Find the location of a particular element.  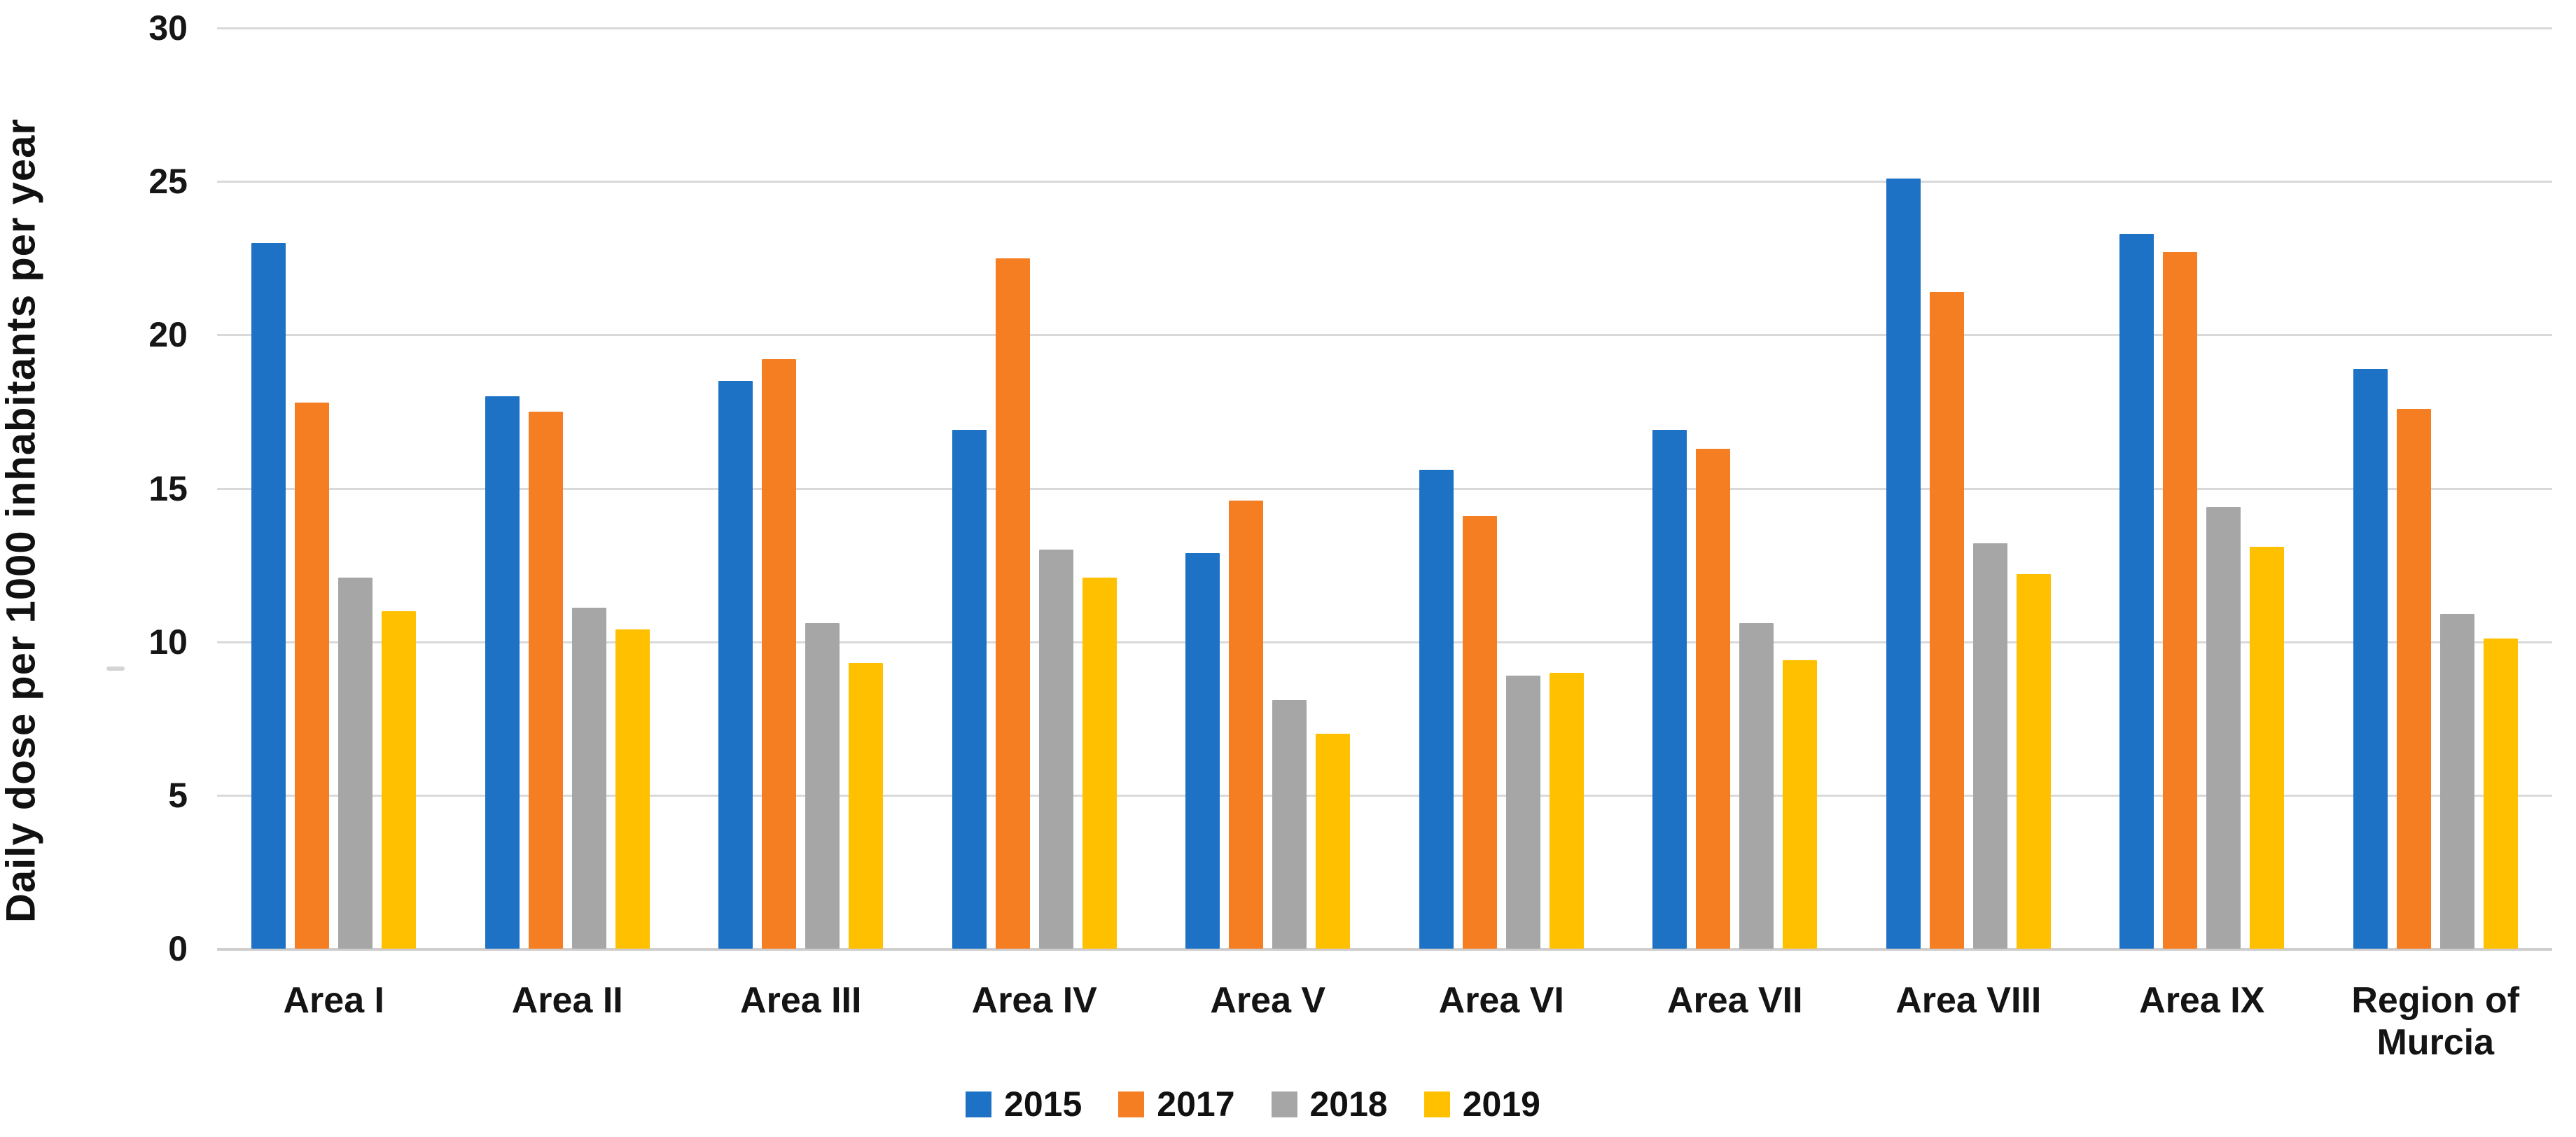

bar-2018-area-iii is located at coordinates (822, 786).